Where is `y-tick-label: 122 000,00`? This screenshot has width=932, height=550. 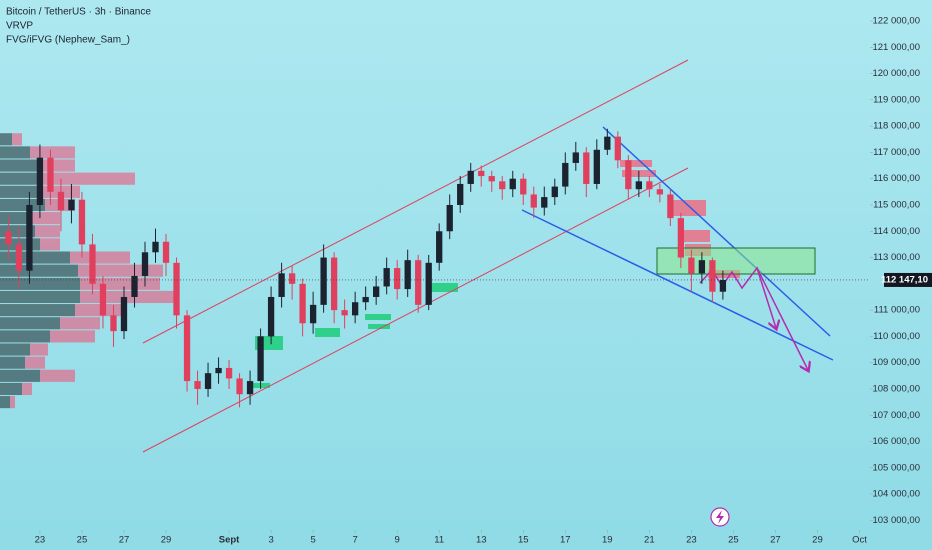
y-tick-label: 122 000,00 is located at coordinates (896, 21).